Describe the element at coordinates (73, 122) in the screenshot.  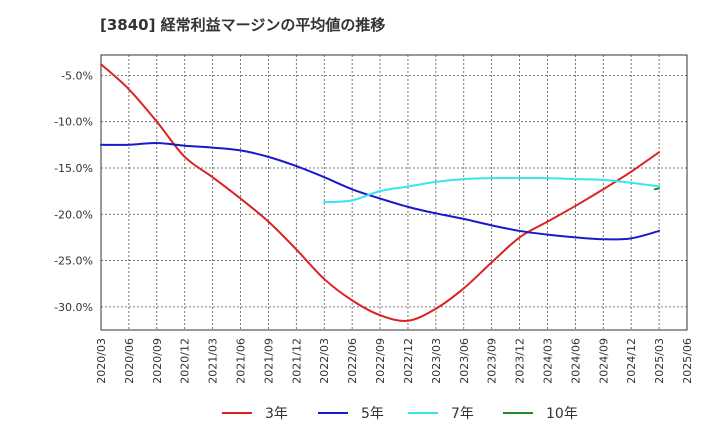
I see `y-tick-label: -10.0%` at that location.